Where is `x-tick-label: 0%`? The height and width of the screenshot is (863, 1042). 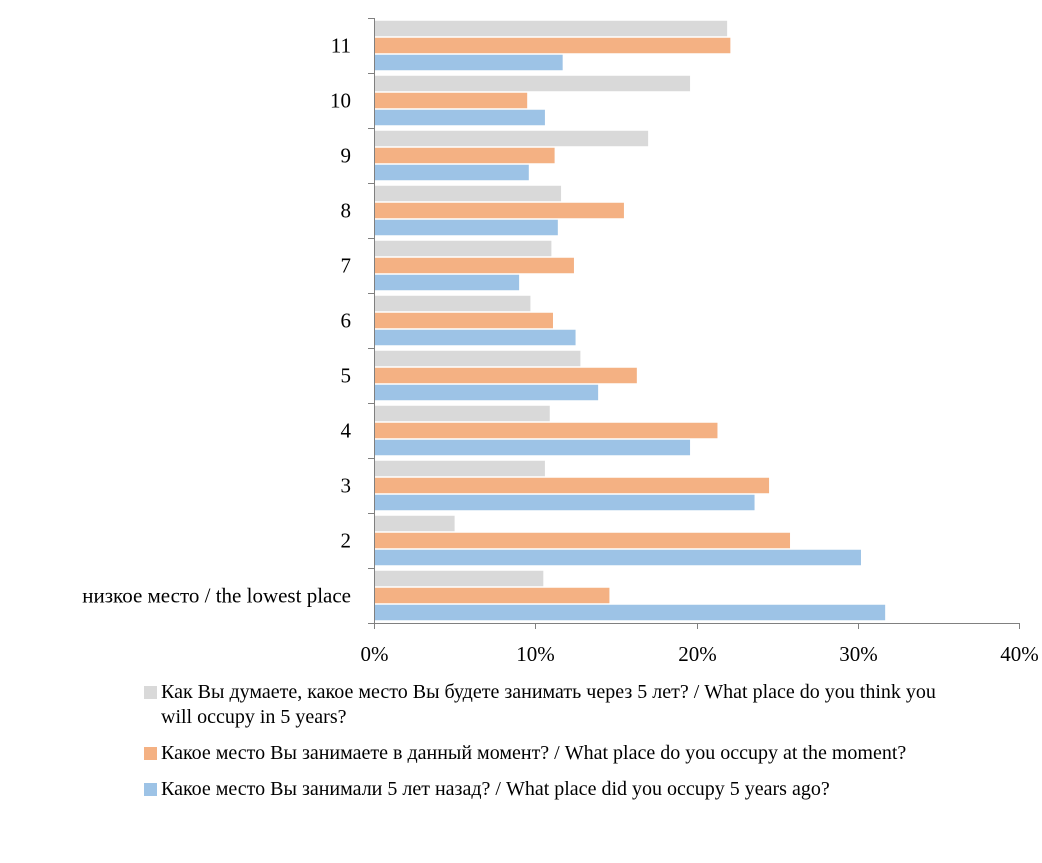 x-tick-label: 0% is located at coordinates (375, 654).